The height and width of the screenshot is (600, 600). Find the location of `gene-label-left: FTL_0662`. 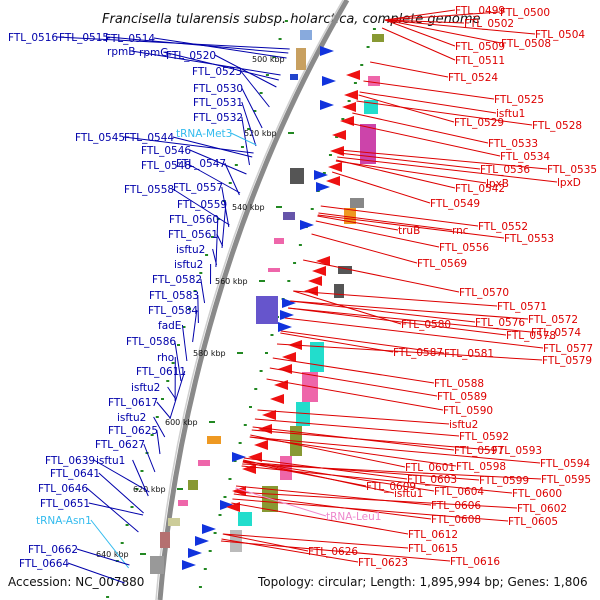

gene-label-left: FTL_0662 is located at coordinates (53, 550).